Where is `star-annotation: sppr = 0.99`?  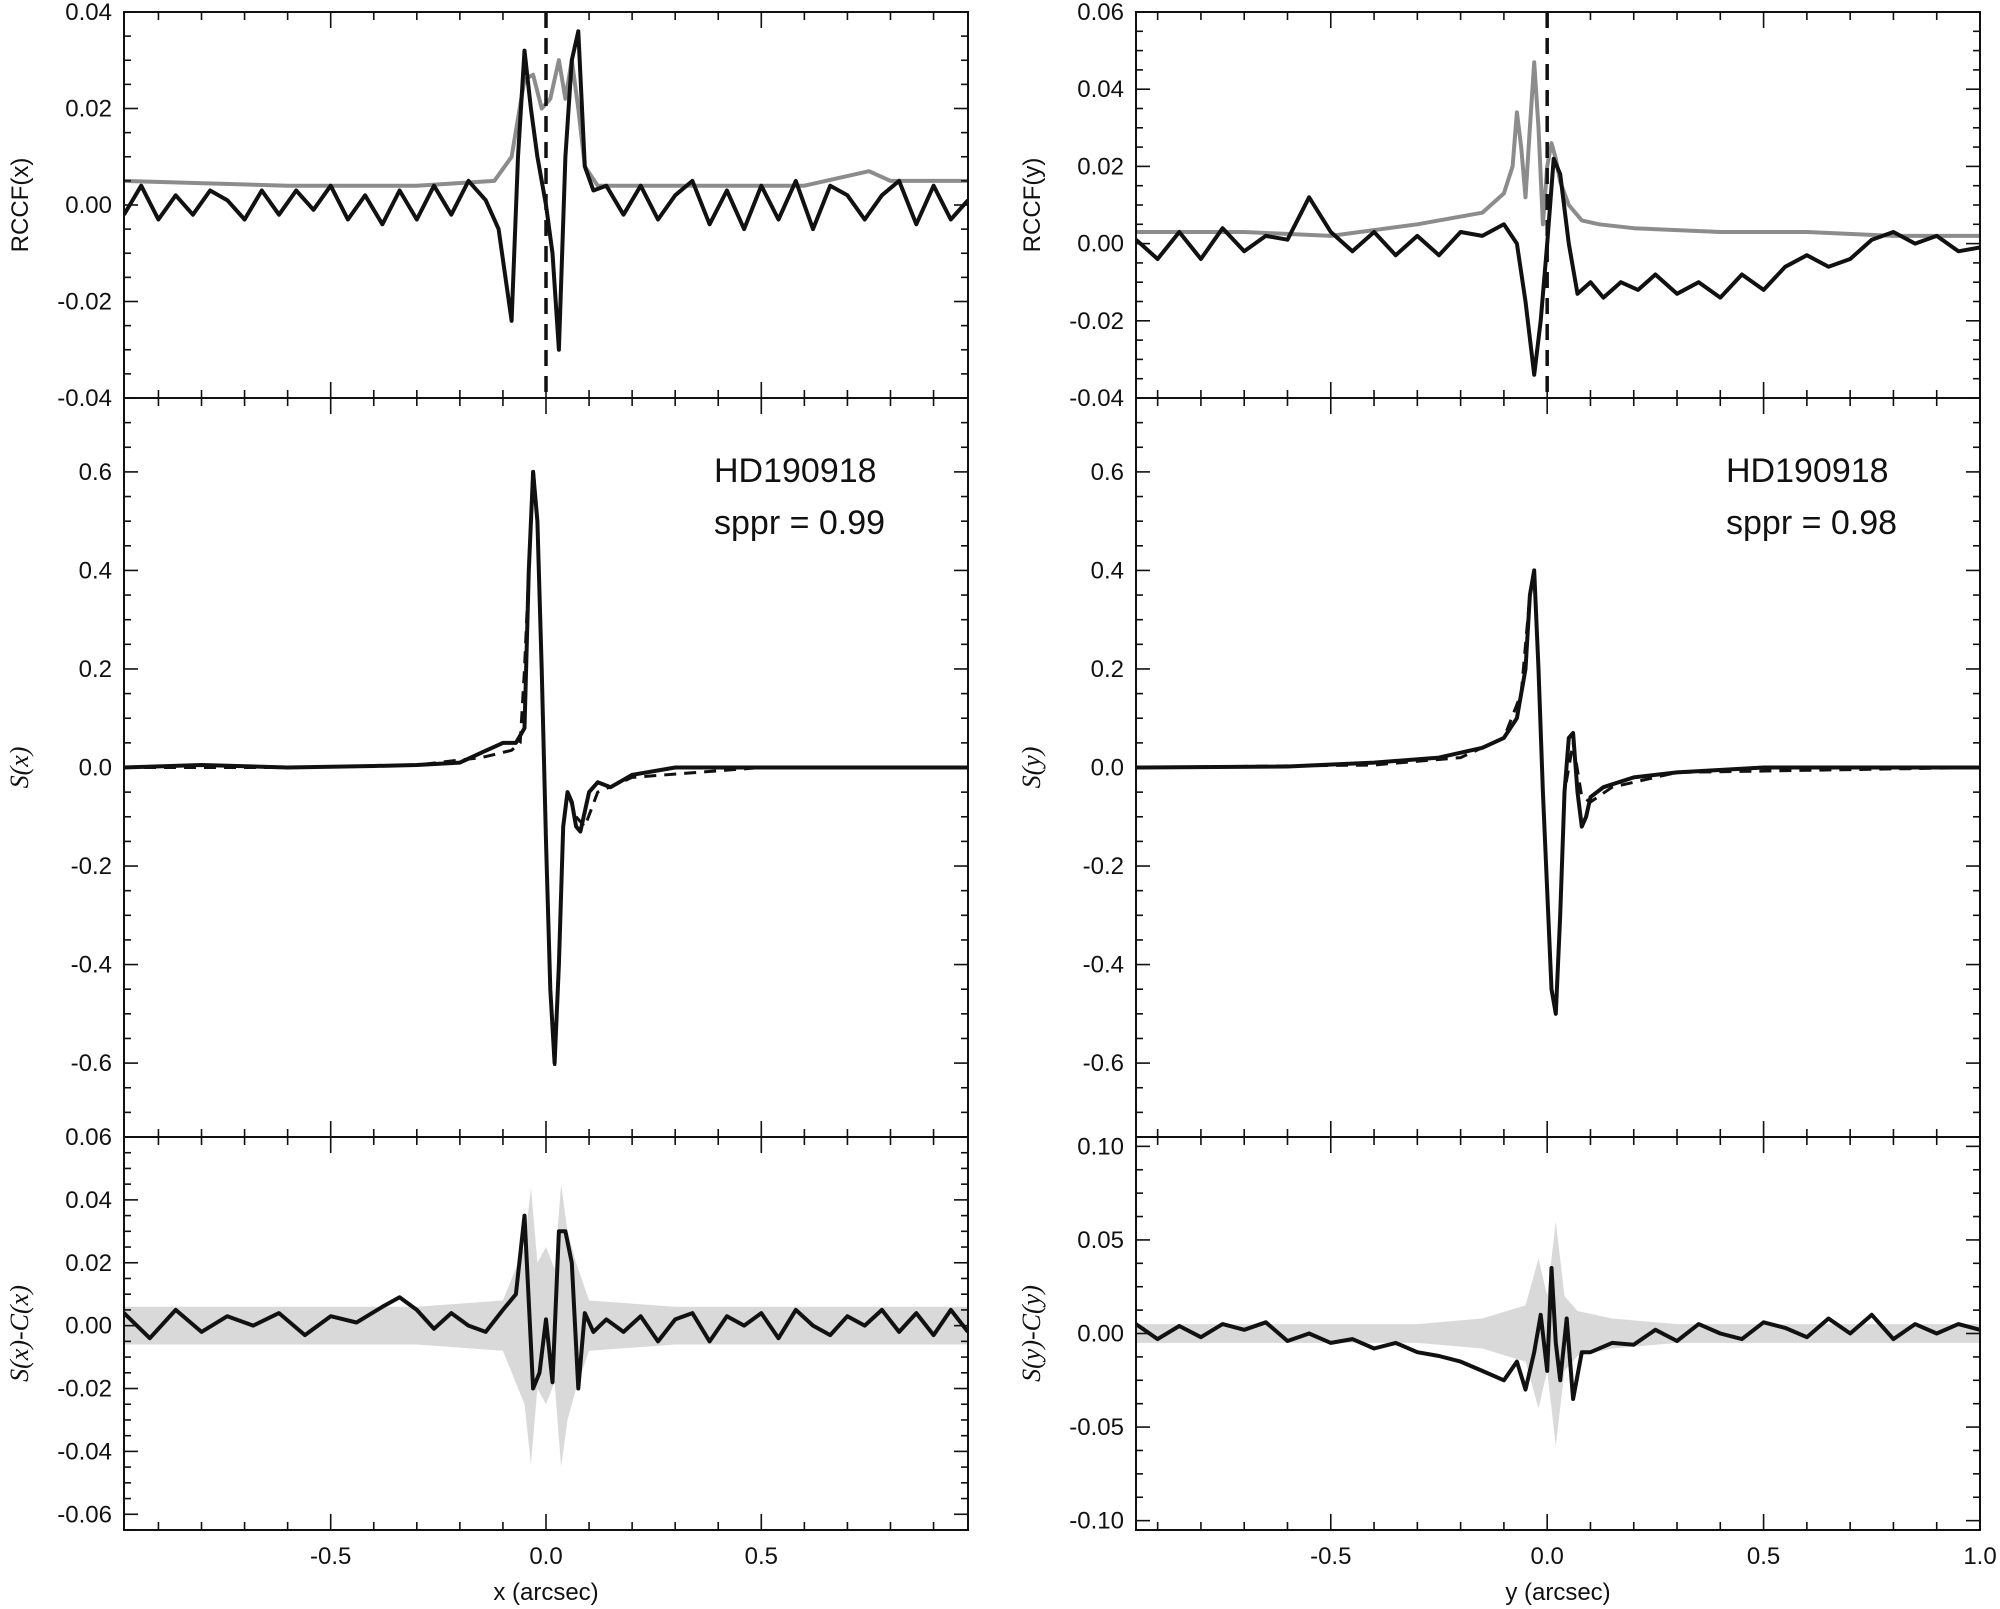
star-annotation: sppr = 0.99 is located at coordinates (799, 523).